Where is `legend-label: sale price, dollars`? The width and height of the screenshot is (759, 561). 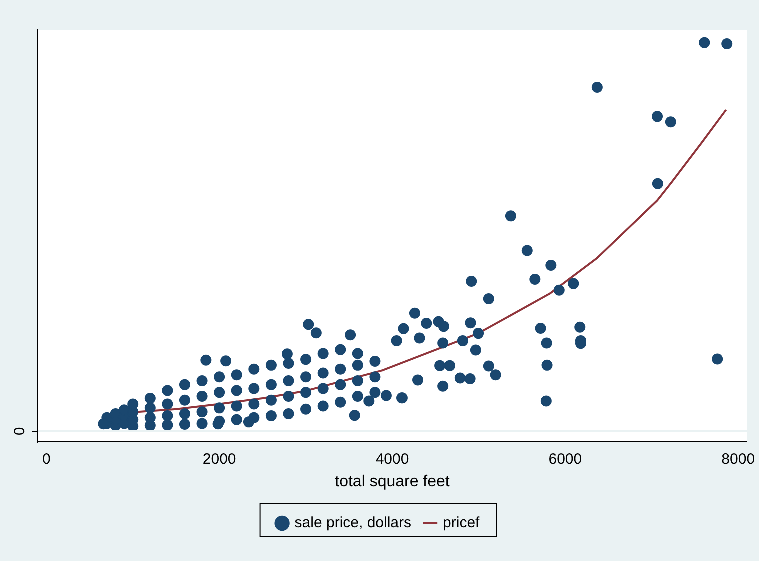 legend-label: sale price, dollars is located at coordinates (353, 523).